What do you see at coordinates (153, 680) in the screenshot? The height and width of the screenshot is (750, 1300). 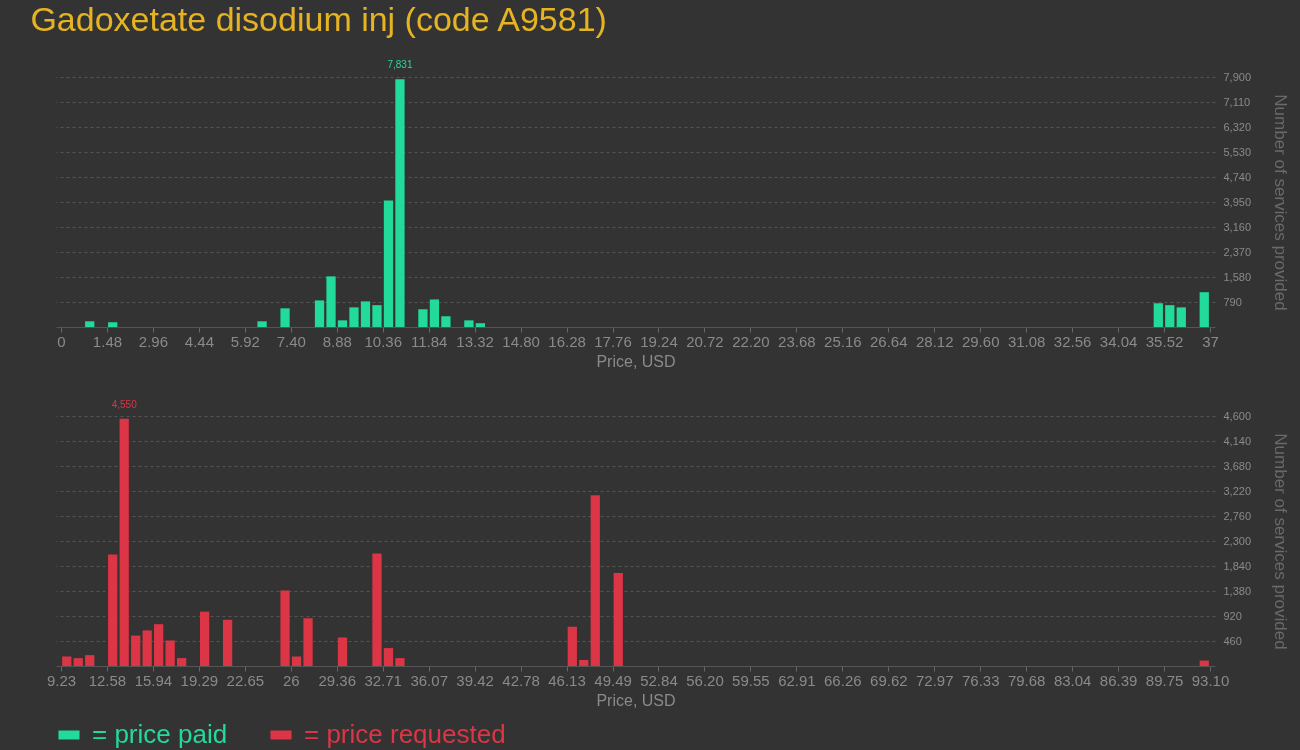 I see `x-tick-label: 15.94` at bounding box center [153, 680].